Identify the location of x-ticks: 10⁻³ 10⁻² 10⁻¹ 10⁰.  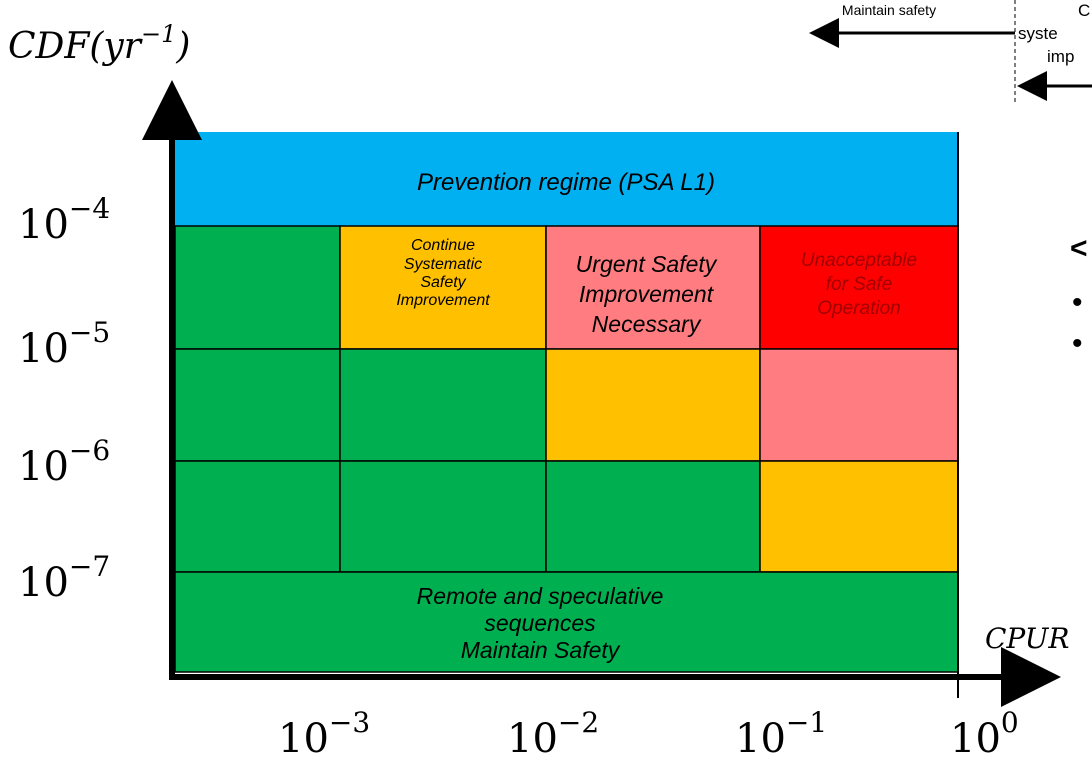
(648, 734).